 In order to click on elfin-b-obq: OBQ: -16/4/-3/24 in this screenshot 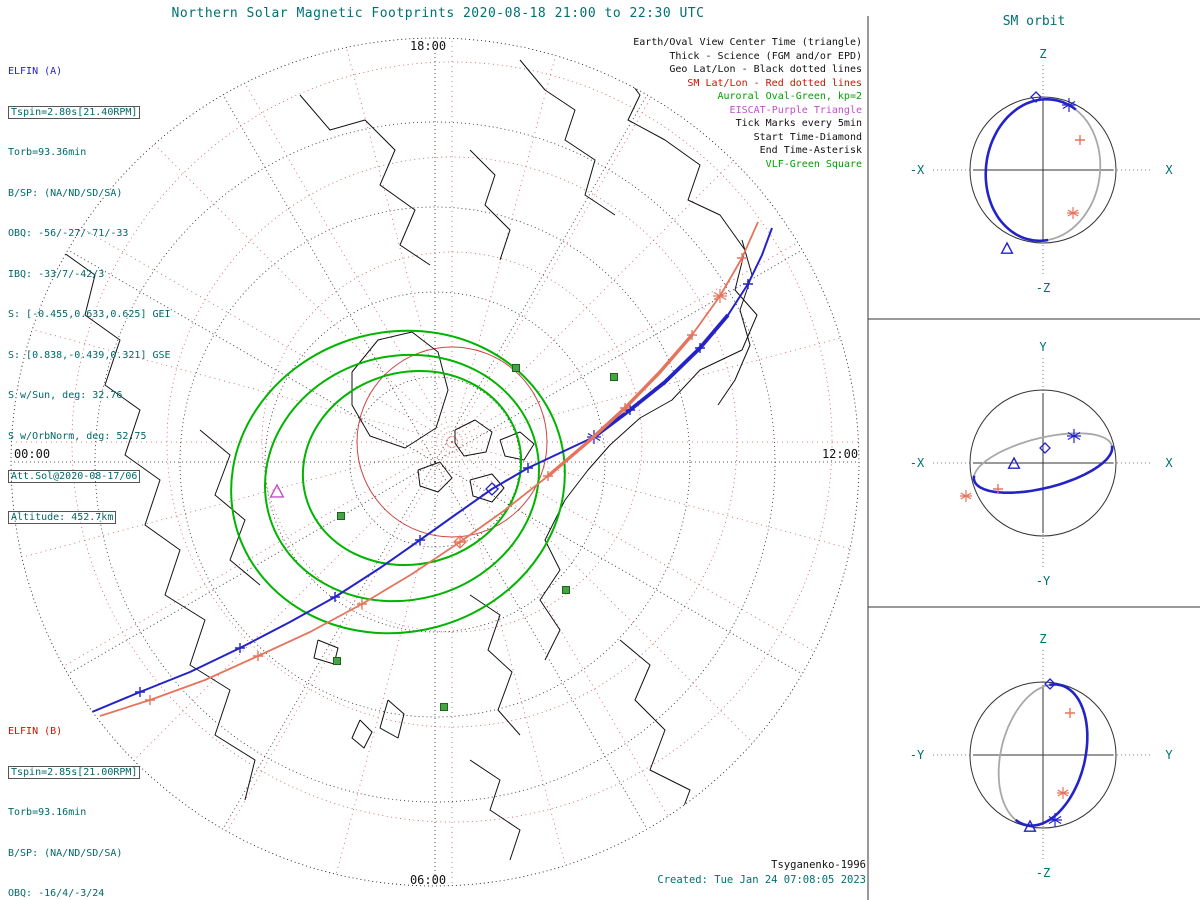, I will do `click(56, 893)`.